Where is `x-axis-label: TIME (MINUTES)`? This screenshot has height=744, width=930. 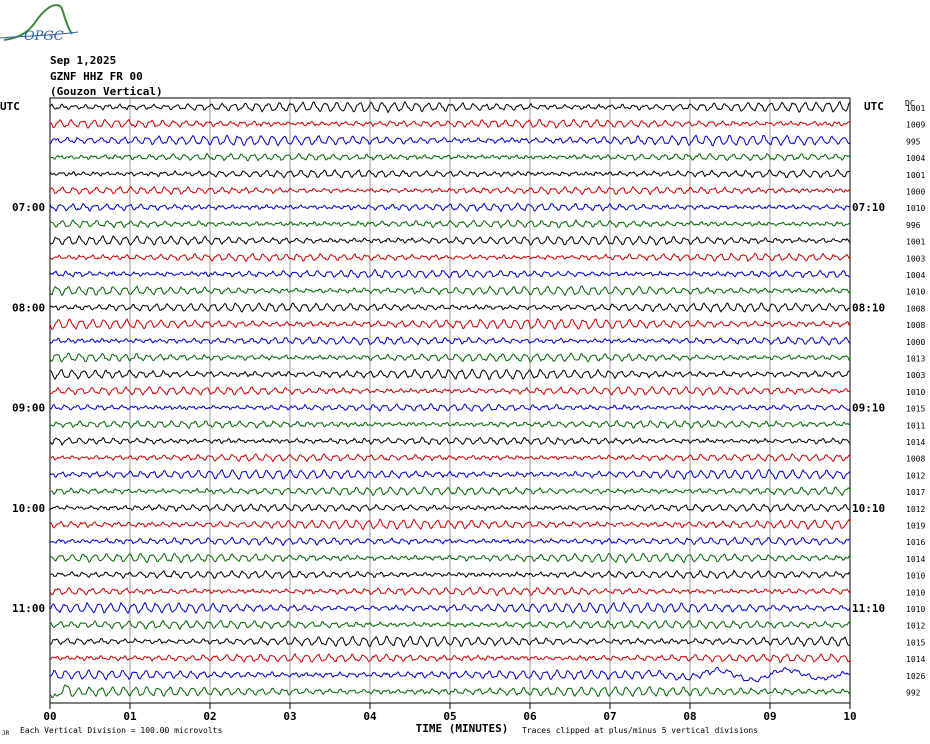
x-axis-label: TIME (MINUTES) is located at coordinates (462, 728).